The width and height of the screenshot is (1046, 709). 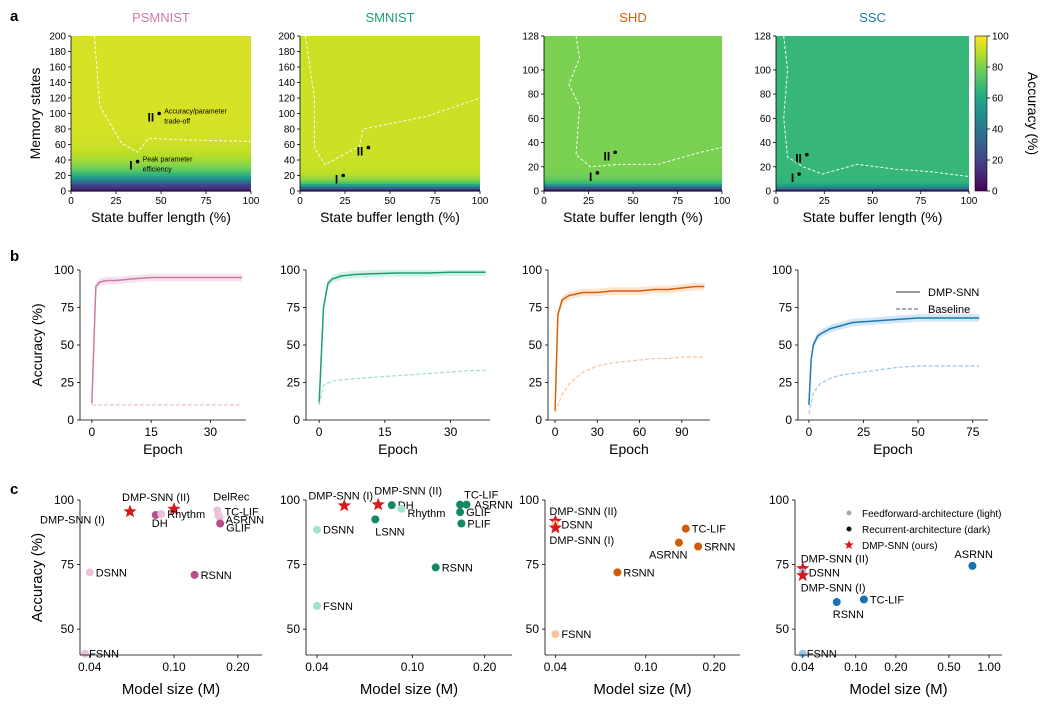 What do you see at coordinates (389, 17) in the screenshot?
I see `heatmap-title: SMNIST` at bounding box center [389, 17].